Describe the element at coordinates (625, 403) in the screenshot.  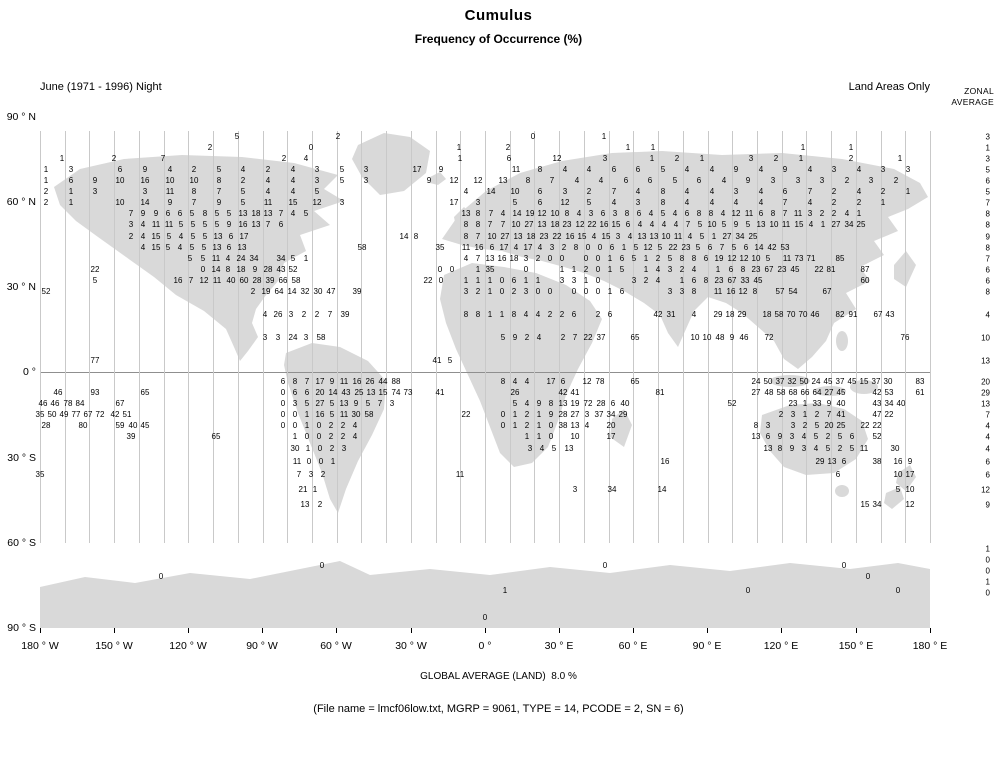
I see `grid-value: 40` at that location.